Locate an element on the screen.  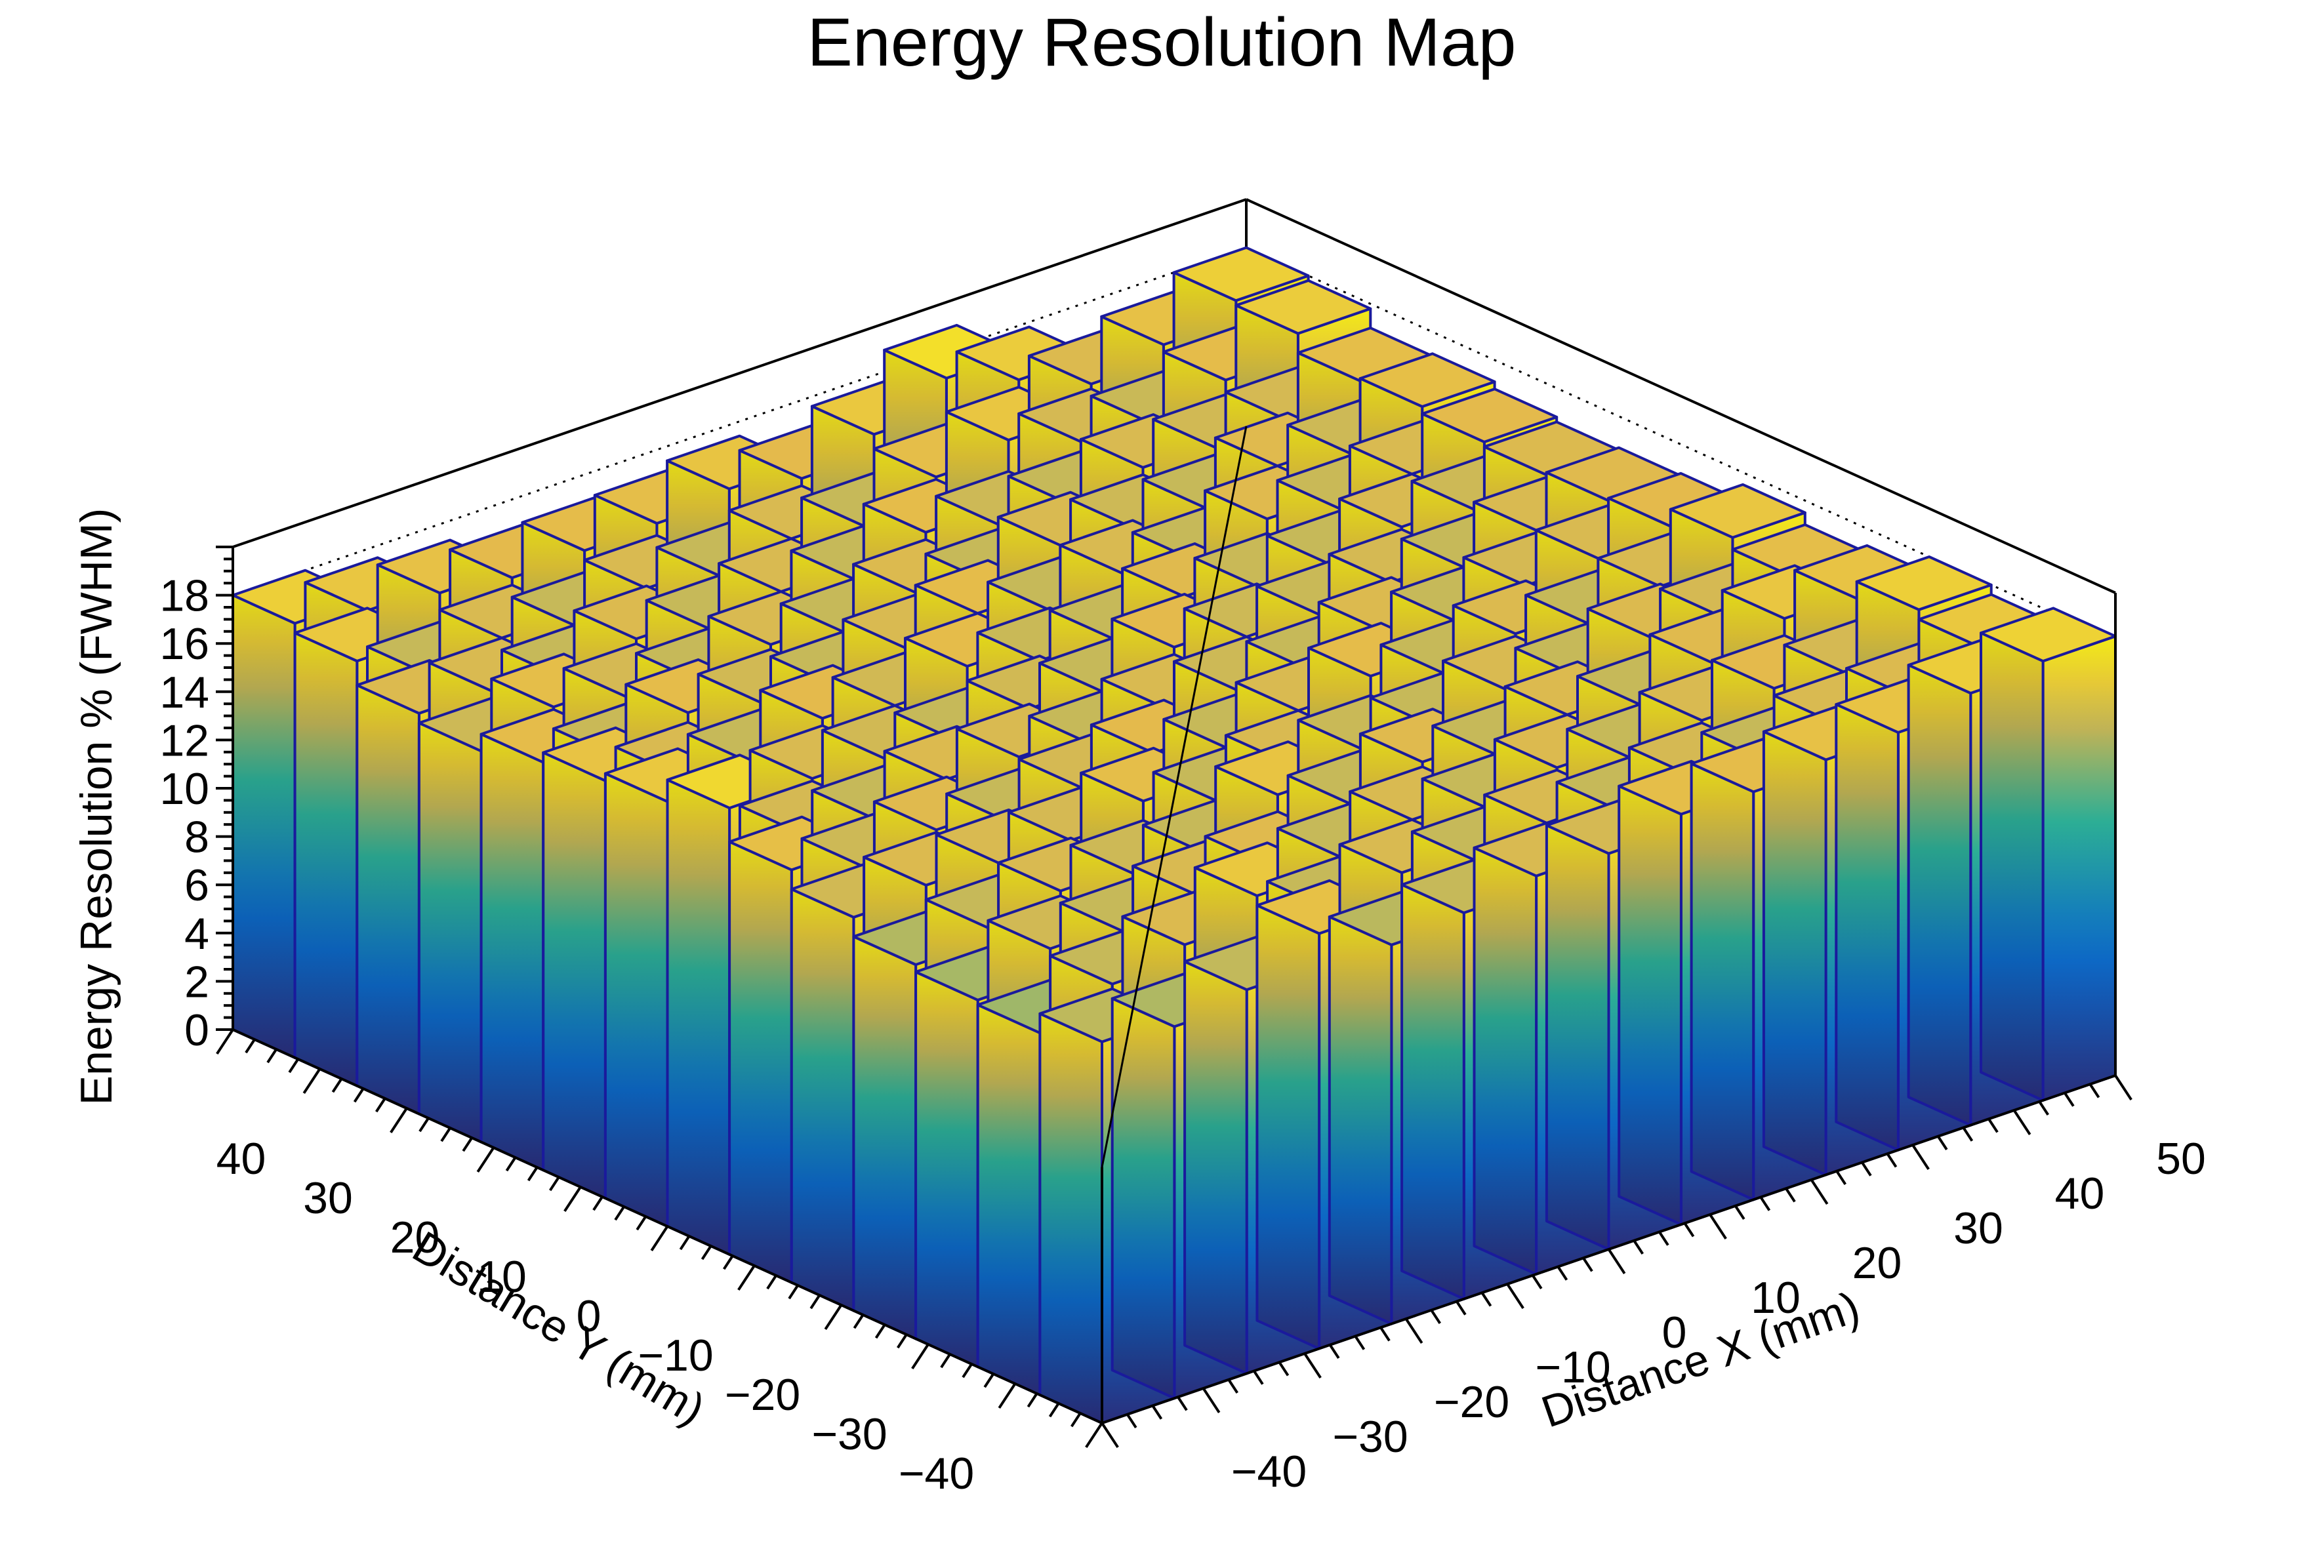
x-tick-label: 10 is located at coordinates (1776, 1298).